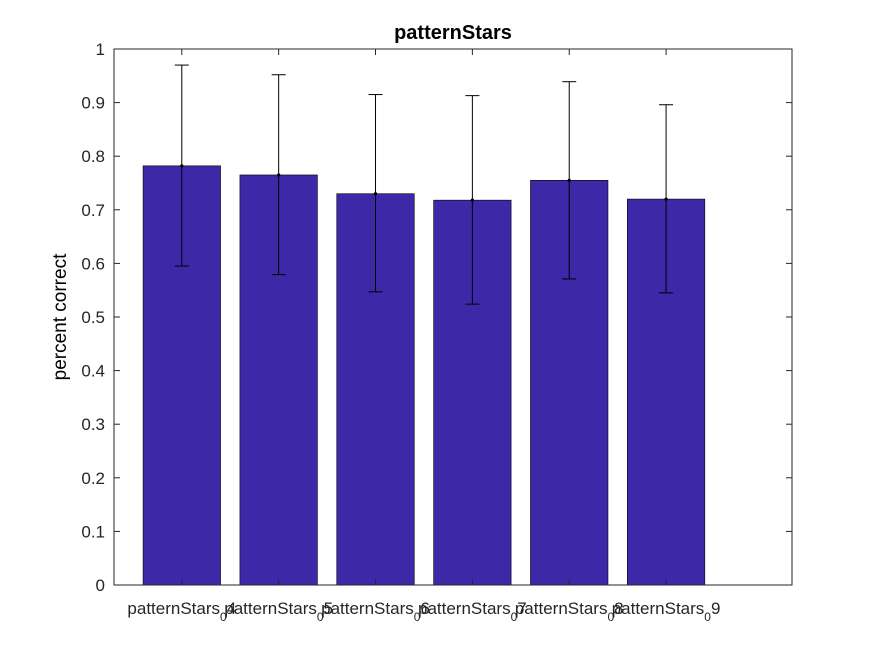 The width and height of the screenshot is (875, 656). What do you see at coordinates (93, 424) in the screenshot?
I see `y-tick-label: 0.3` at bounding box center [93, 424].